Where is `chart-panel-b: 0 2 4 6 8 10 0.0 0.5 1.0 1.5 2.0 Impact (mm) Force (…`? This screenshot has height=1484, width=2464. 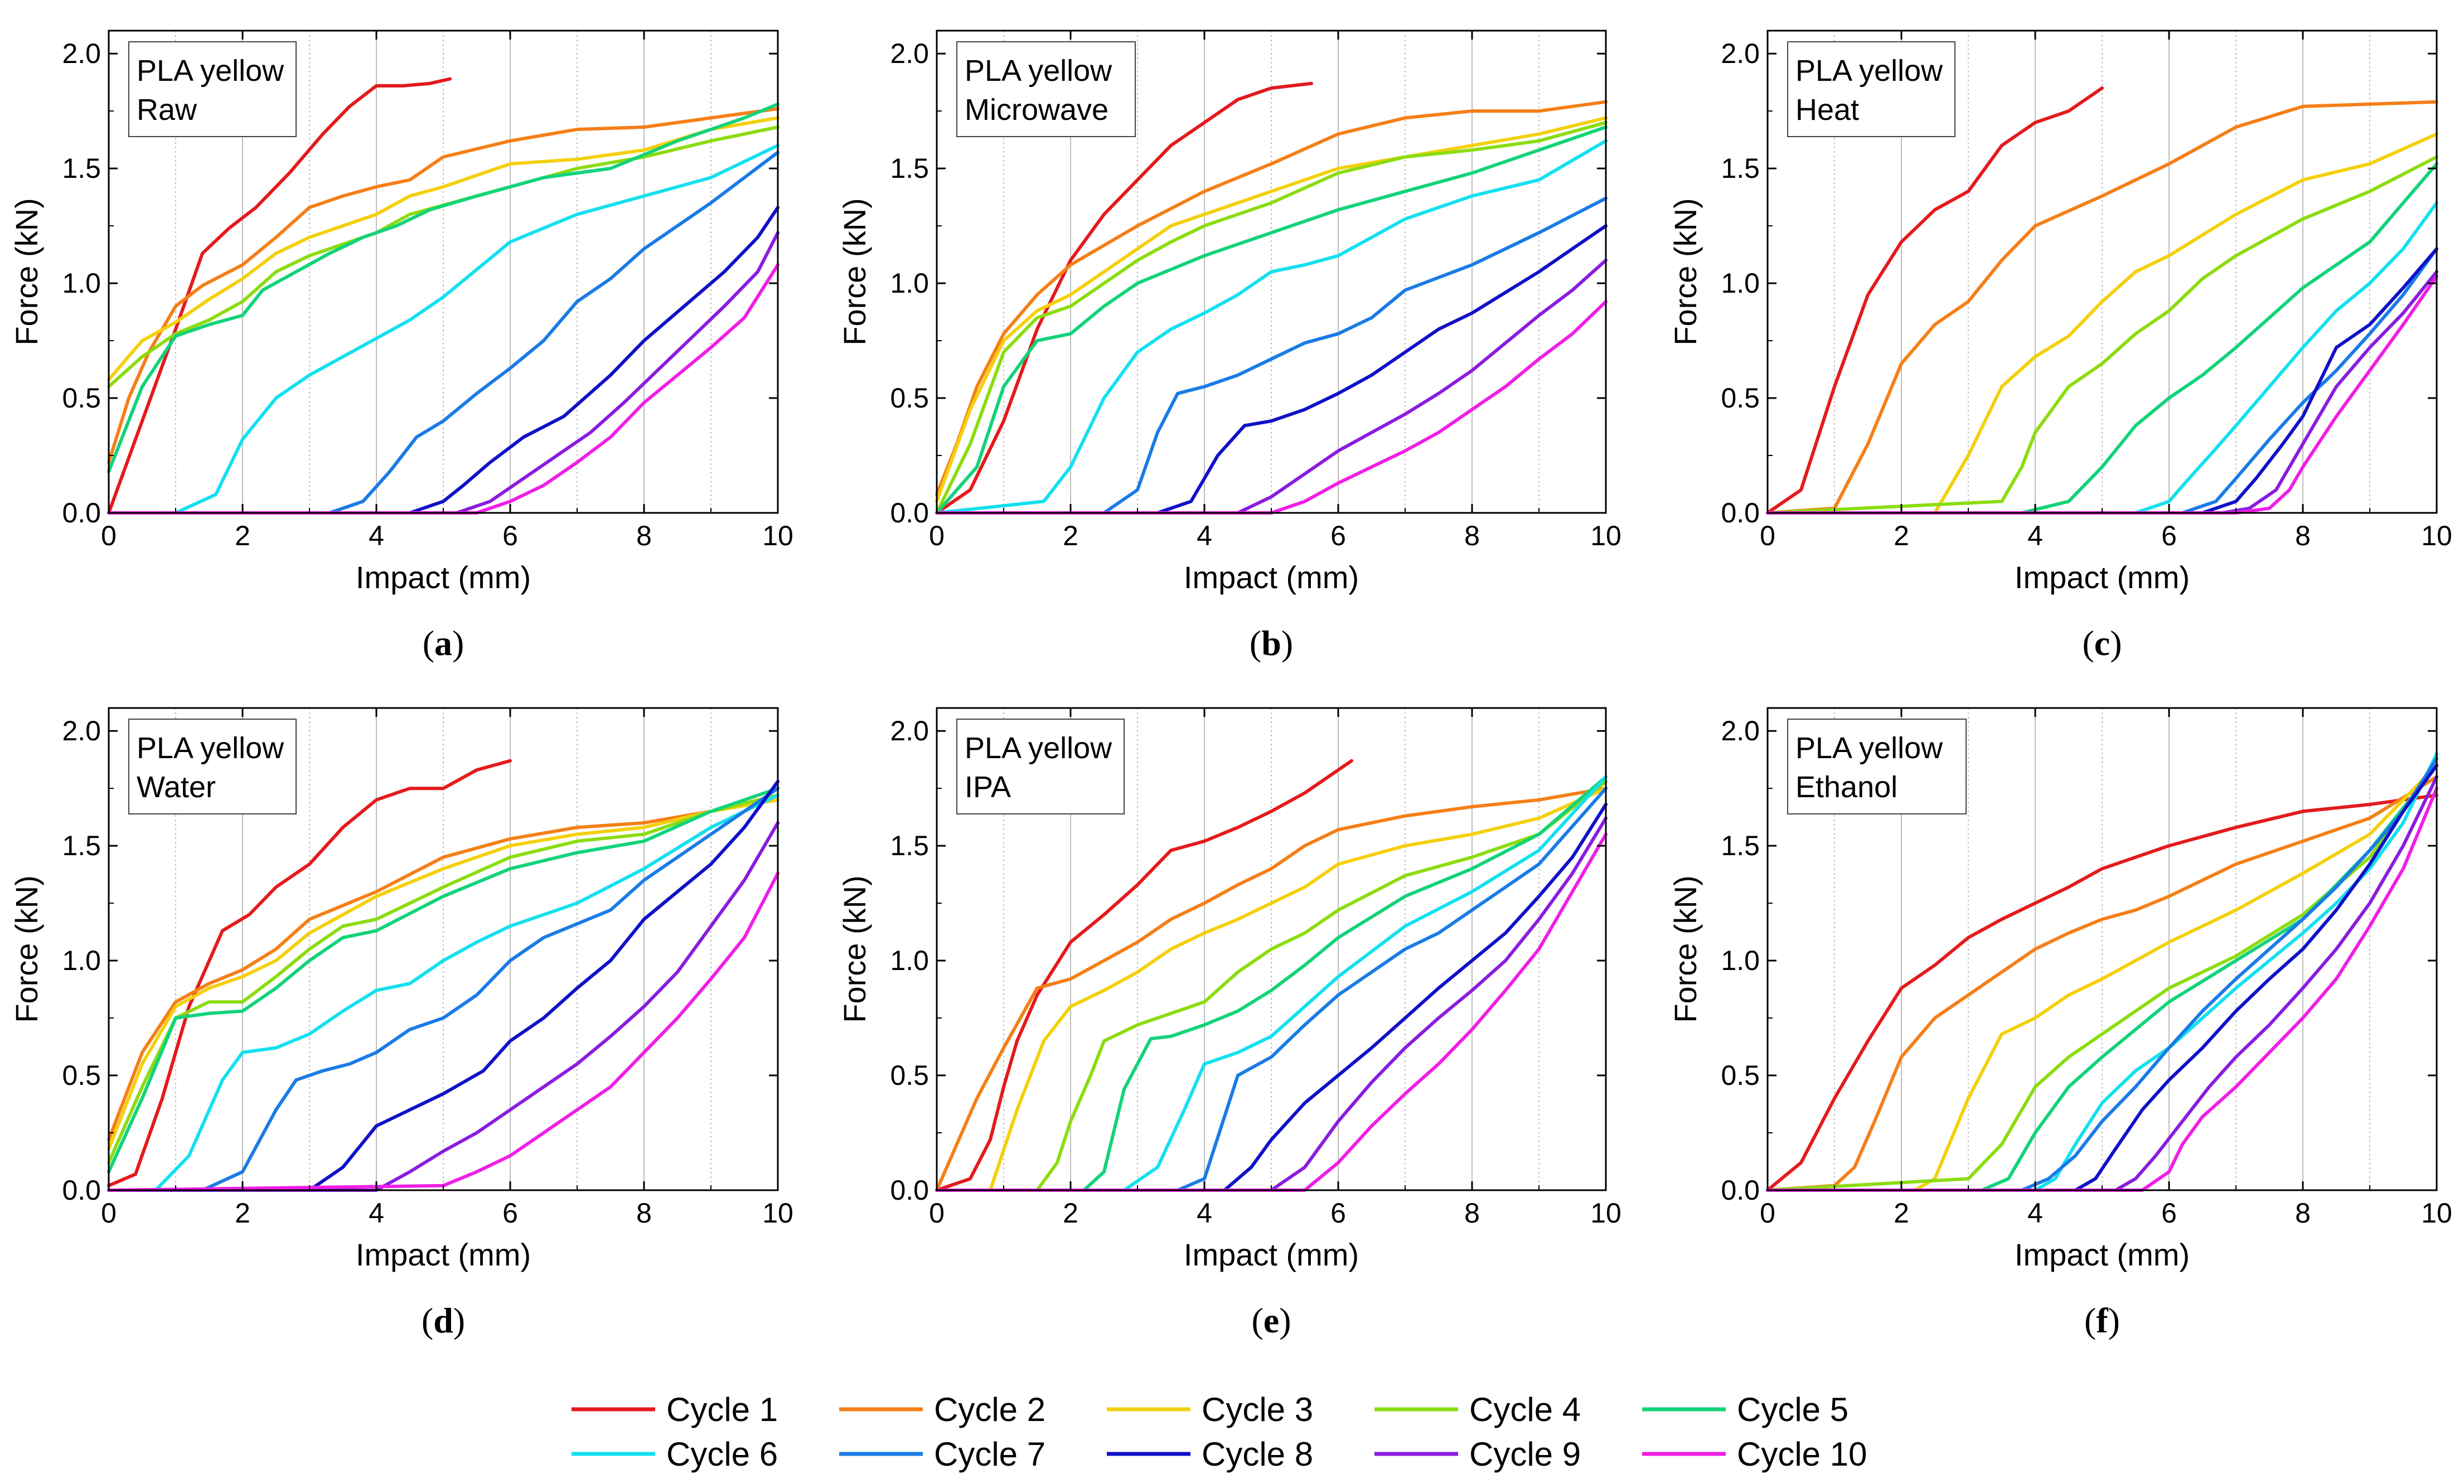
chart-panel-b: 0 2 4 6 8 10 0.0 0.5 1.0 1.5 2.0 Impact (mm) Force (… is located at coordinates (1229, 346).